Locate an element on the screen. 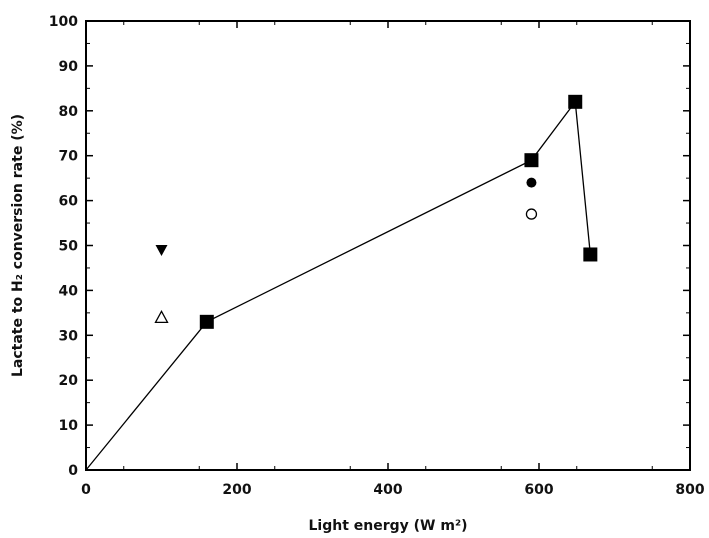  y-tick-label: 20 is located at coordinates (69, 381).